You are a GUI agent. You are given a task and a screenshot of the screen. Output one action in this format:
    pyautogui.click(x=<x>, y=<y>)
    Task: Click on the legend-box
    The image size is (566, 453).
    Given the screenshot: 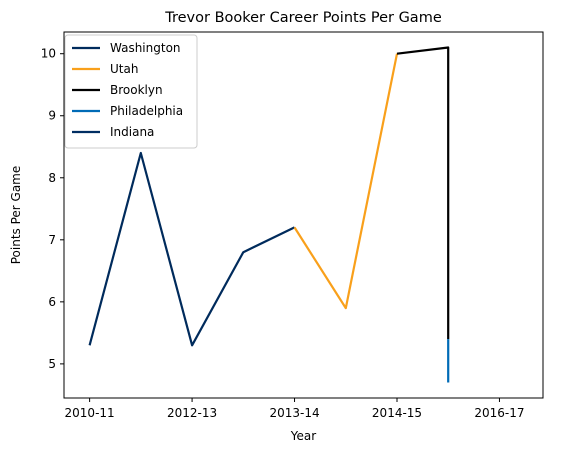 What is the action you would take?
    pyautogui.click(x=131, y=91)
    